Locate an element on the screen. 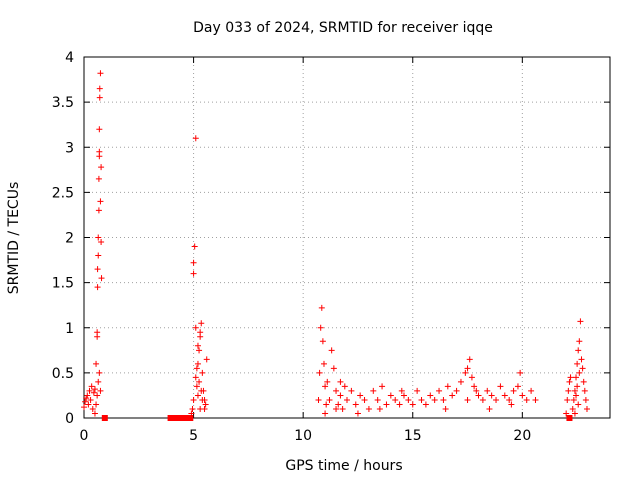 The image size is (640, 480). y-tick-label: 2 is located at coordinates (69, 239).